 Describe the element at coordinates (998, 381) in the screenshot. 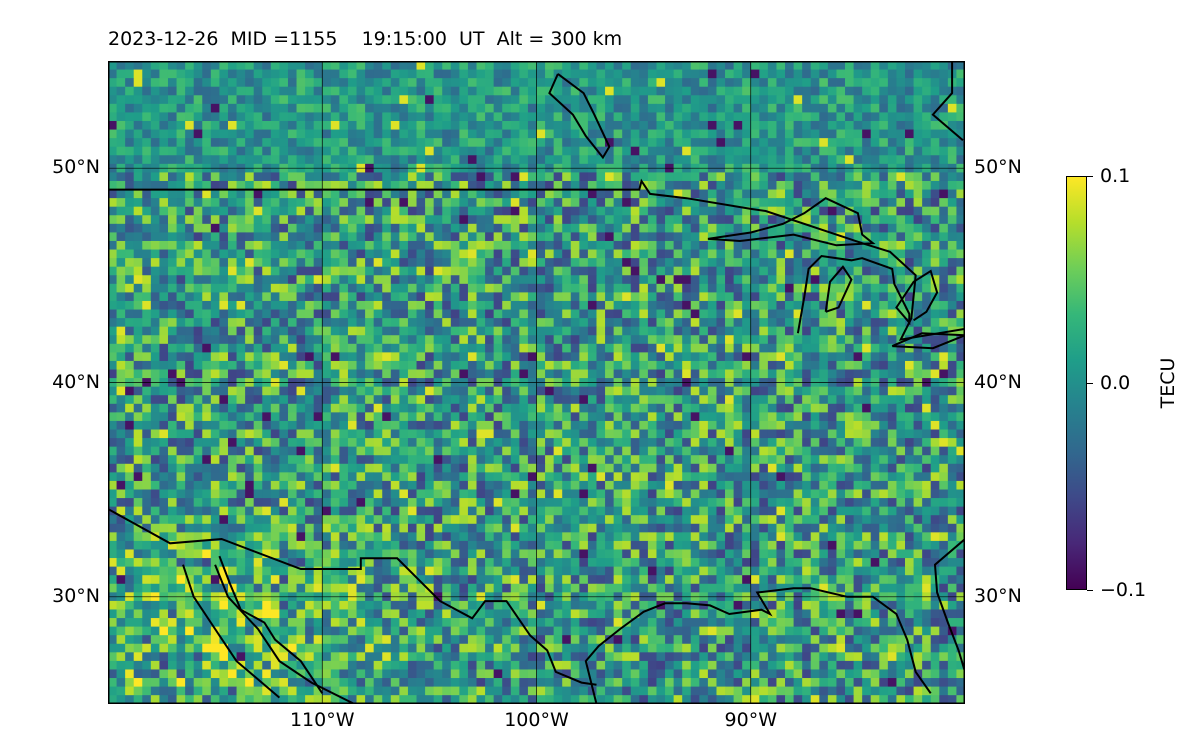

I see `lat-label-right: 40°N` at that location.